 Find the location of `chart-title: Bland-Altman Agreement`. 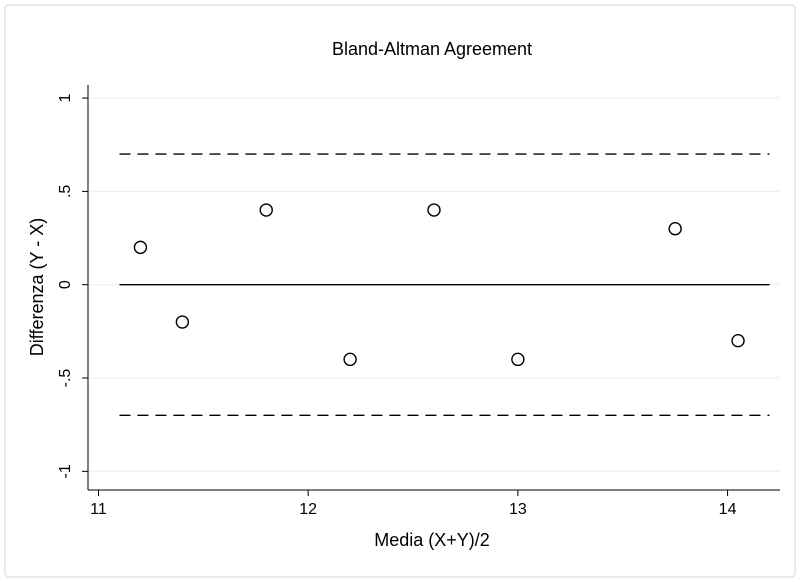

chart-title: Bland-Altman Agreement is located at coordinates (432, 49).